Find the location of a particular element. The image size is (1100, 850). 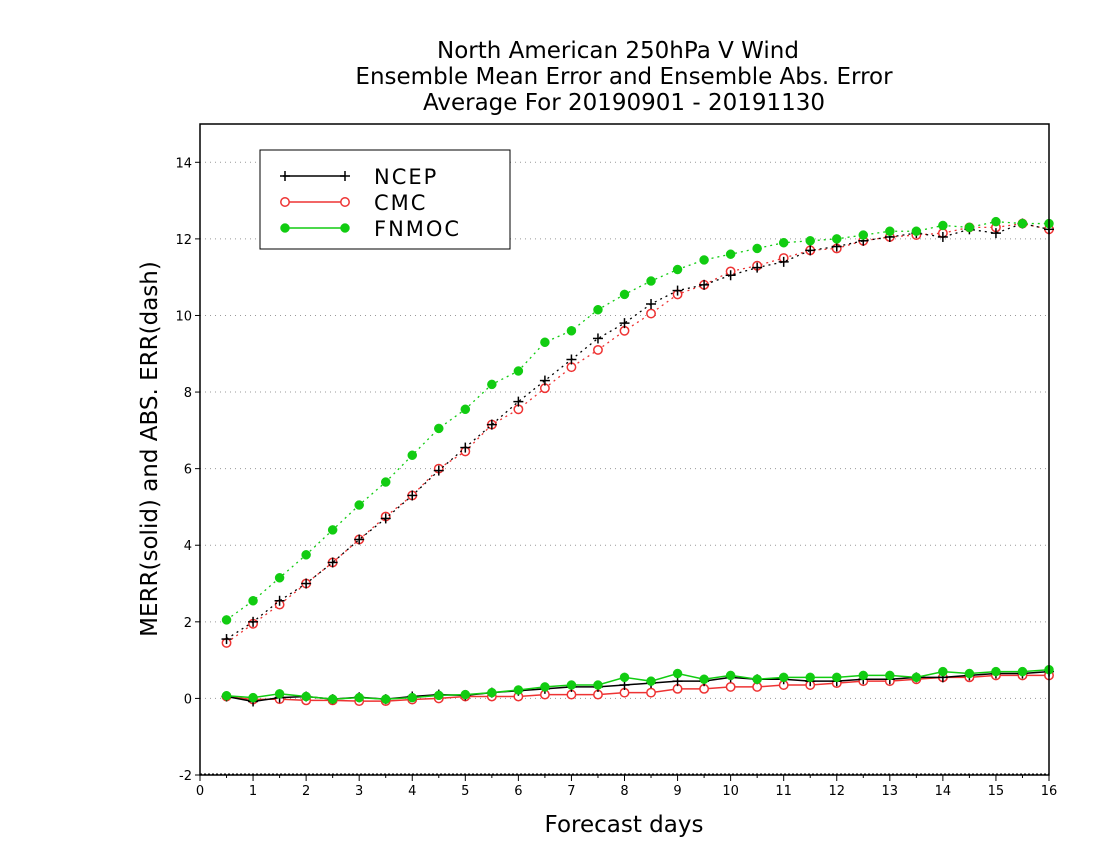

y-tick-label: 0 is located at coordinates (188, 699).